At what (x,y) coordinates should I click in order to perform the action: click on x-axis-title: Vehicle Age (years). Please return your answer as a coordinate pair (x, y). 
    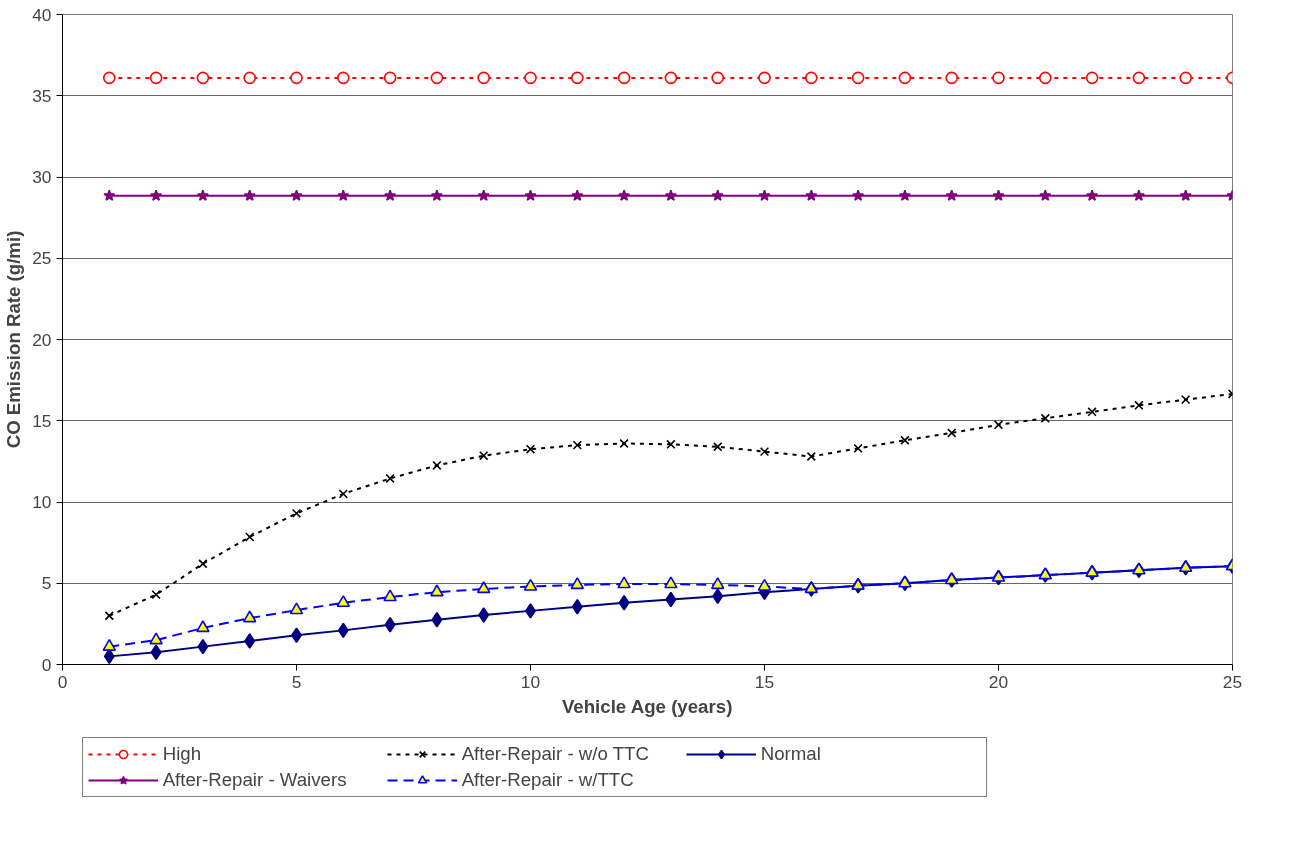
    Looking at the image, I should click on (647, 706).